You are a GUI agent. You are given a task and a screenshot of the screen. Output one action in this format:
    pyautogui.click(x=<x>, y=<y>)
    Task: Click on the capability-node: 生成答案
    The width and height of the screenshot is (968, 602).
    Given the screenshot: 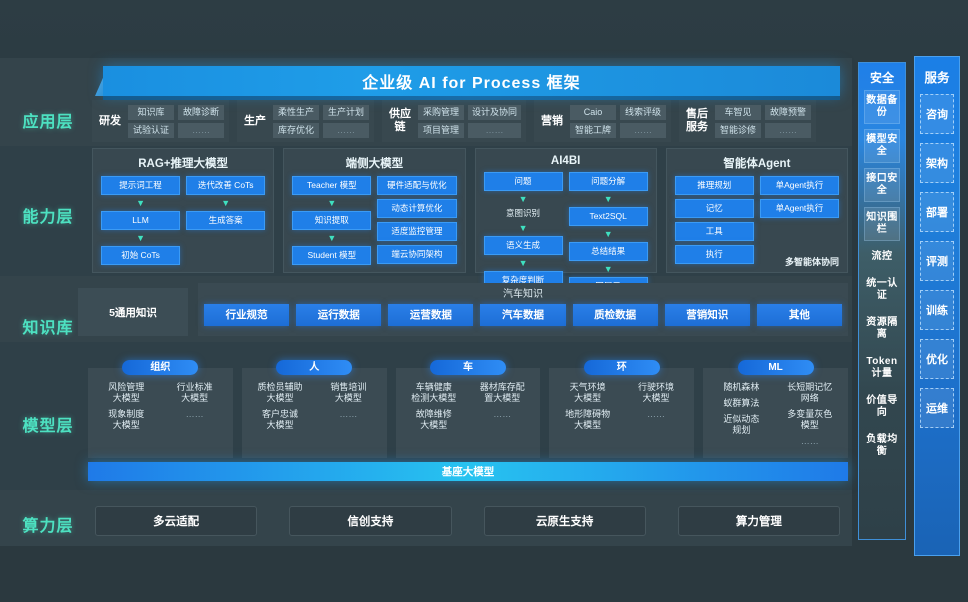 What is the action you would take?
    pyautogui.click(x=226, y=220)
    